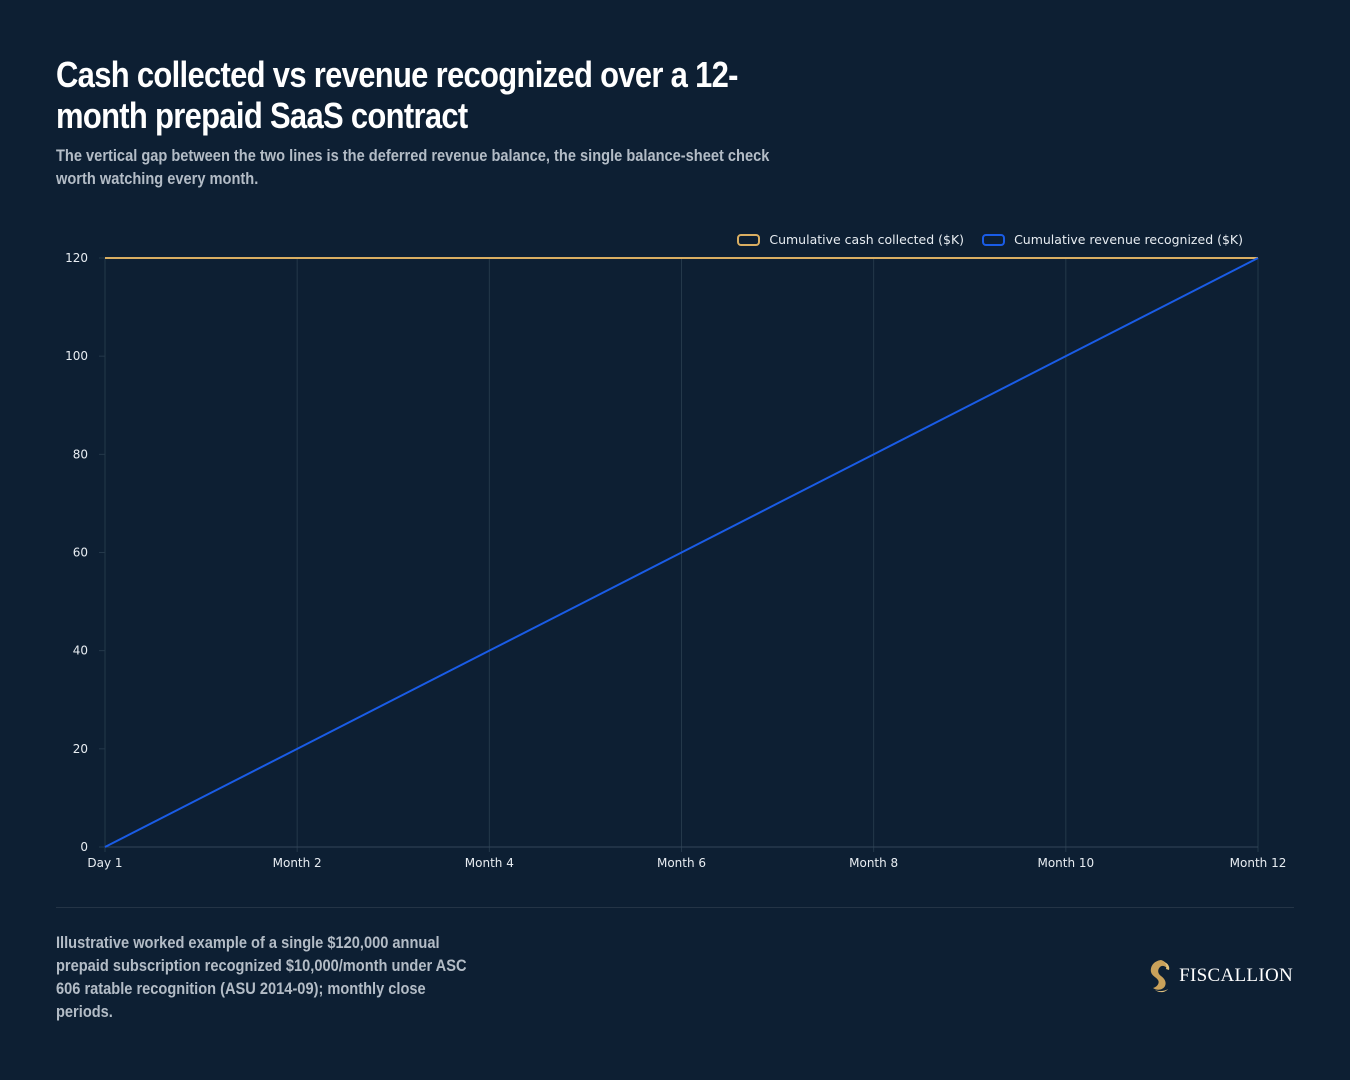 The height and width of the screenshot is (1080, 1350). What do you see at coordinates (1258, 863) in the screenshot?
I see `x-tick-label: Month 12` at bounding box center [1258, 863].